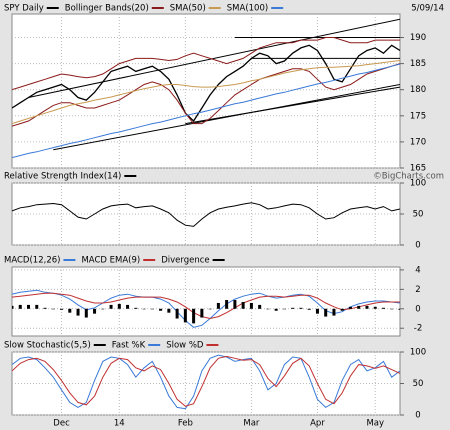 The width and height of the screenshot is (450, 430). Describe the element at coordinates (119, 424) in the screenshot. I see `x-tick-label: 14` at that location.